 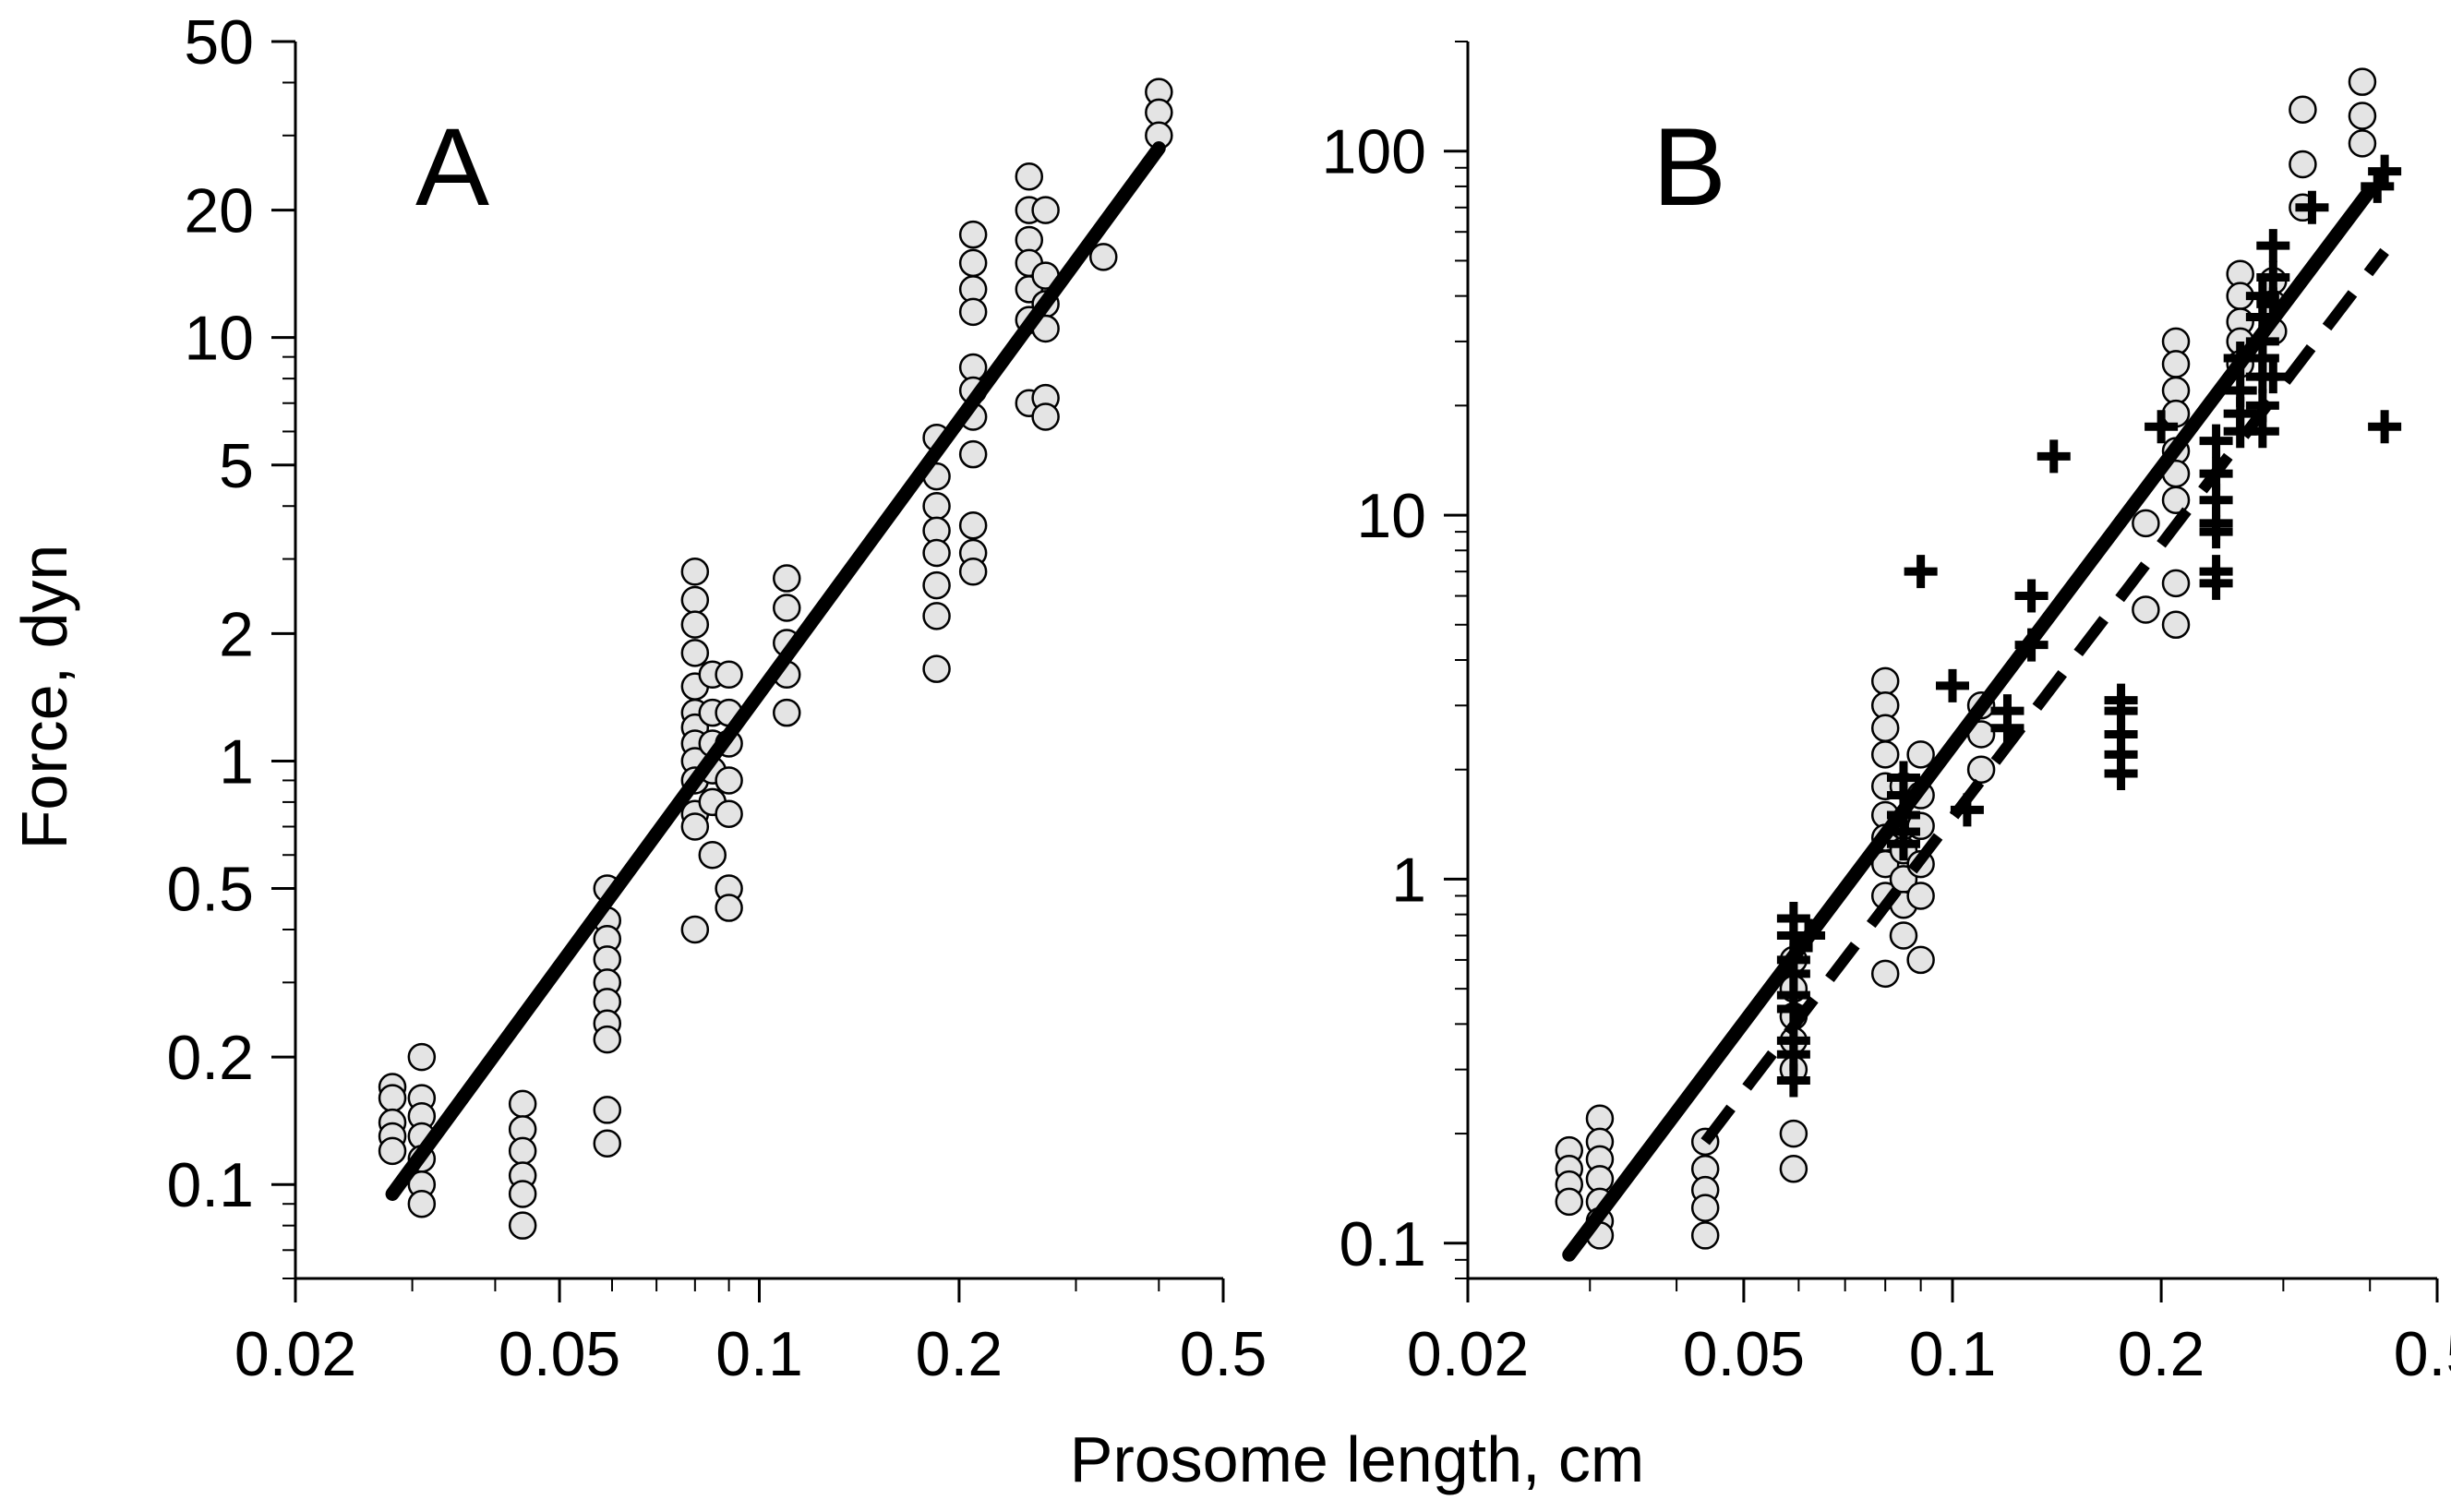 I want to click on y-tick-label: 2, so click(x=236, y=634).